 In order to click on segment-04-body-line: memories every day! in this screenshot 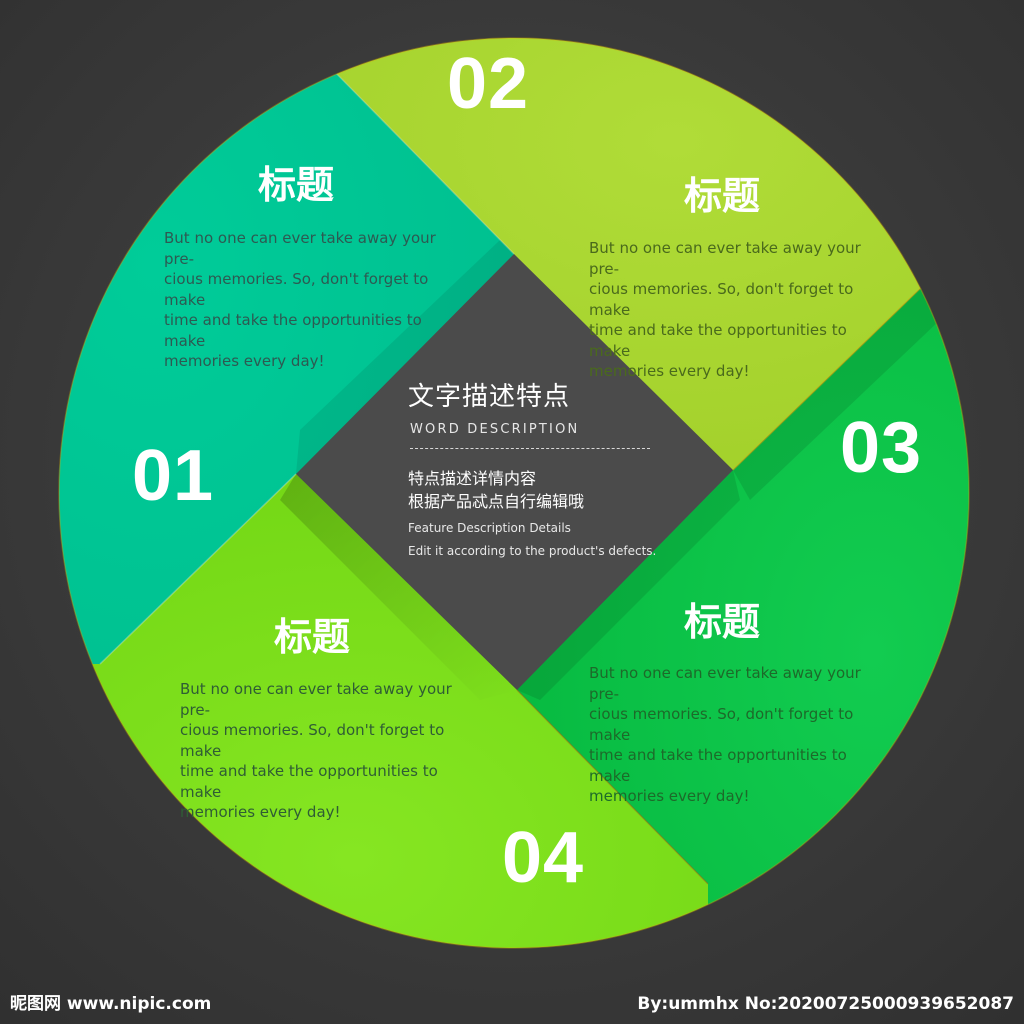, I will do `click(260, 812)`.